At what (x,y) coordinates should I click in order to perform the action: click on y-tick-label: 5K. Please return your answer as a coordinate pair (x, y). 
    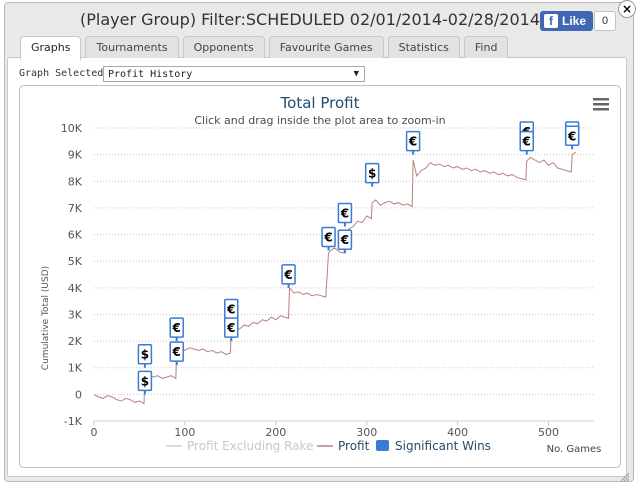
    Looking at the image, I should click on (75, 261).